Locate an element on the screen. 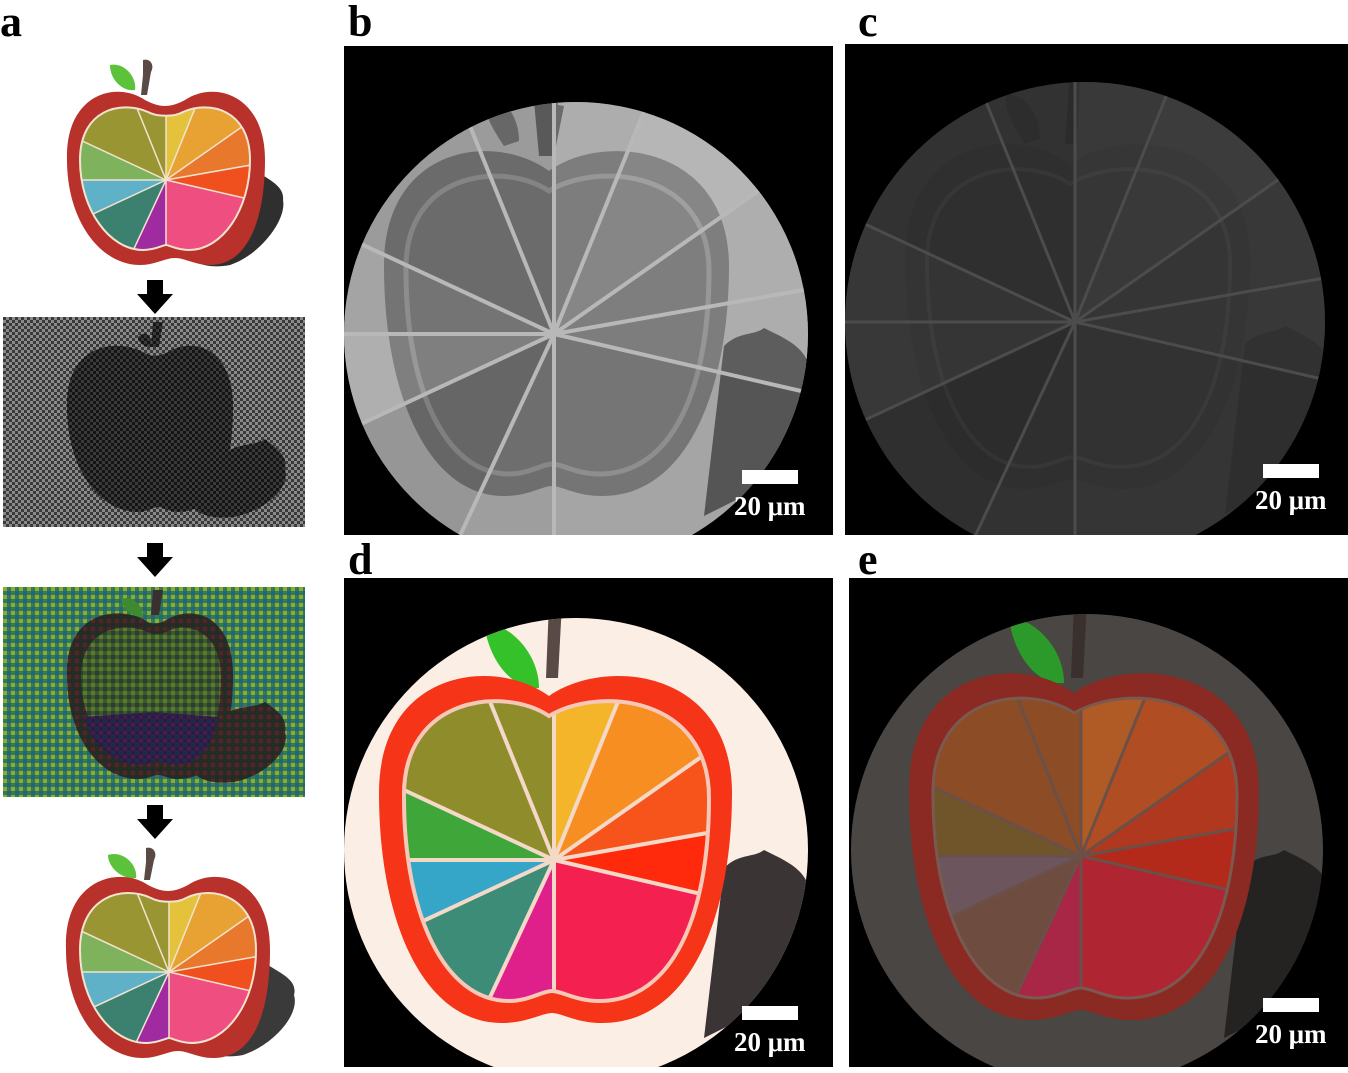  panel-a-reconstructed-apple is located at coordinates (180, 952).